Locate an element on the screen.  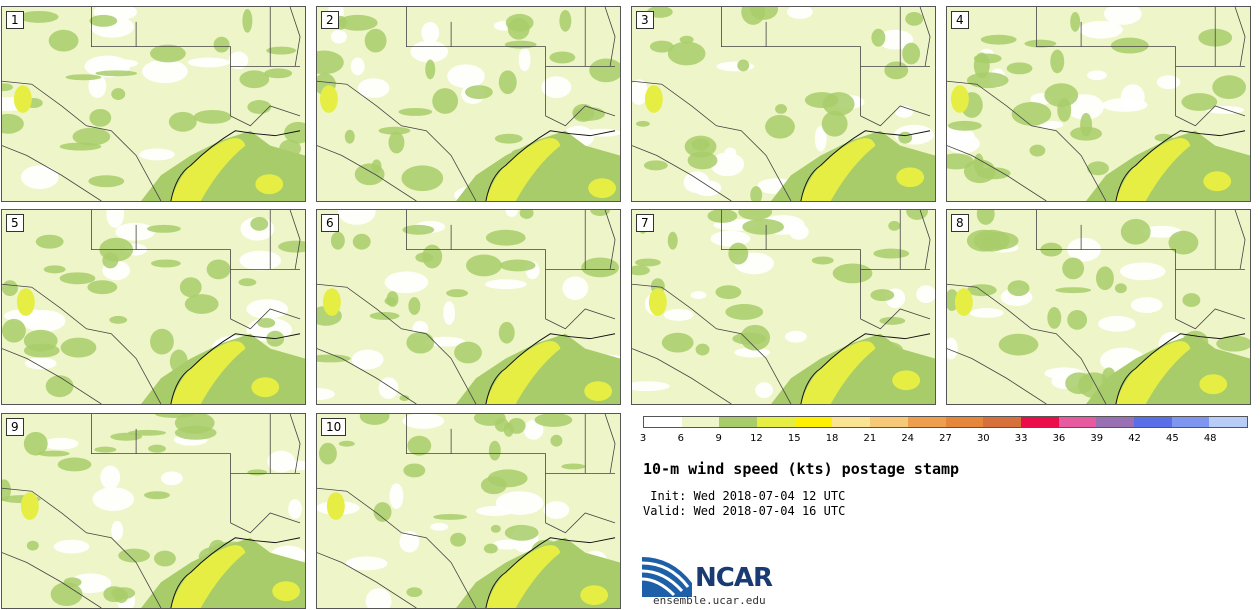
map-panel: 7 is located at coordinates (783, 307).